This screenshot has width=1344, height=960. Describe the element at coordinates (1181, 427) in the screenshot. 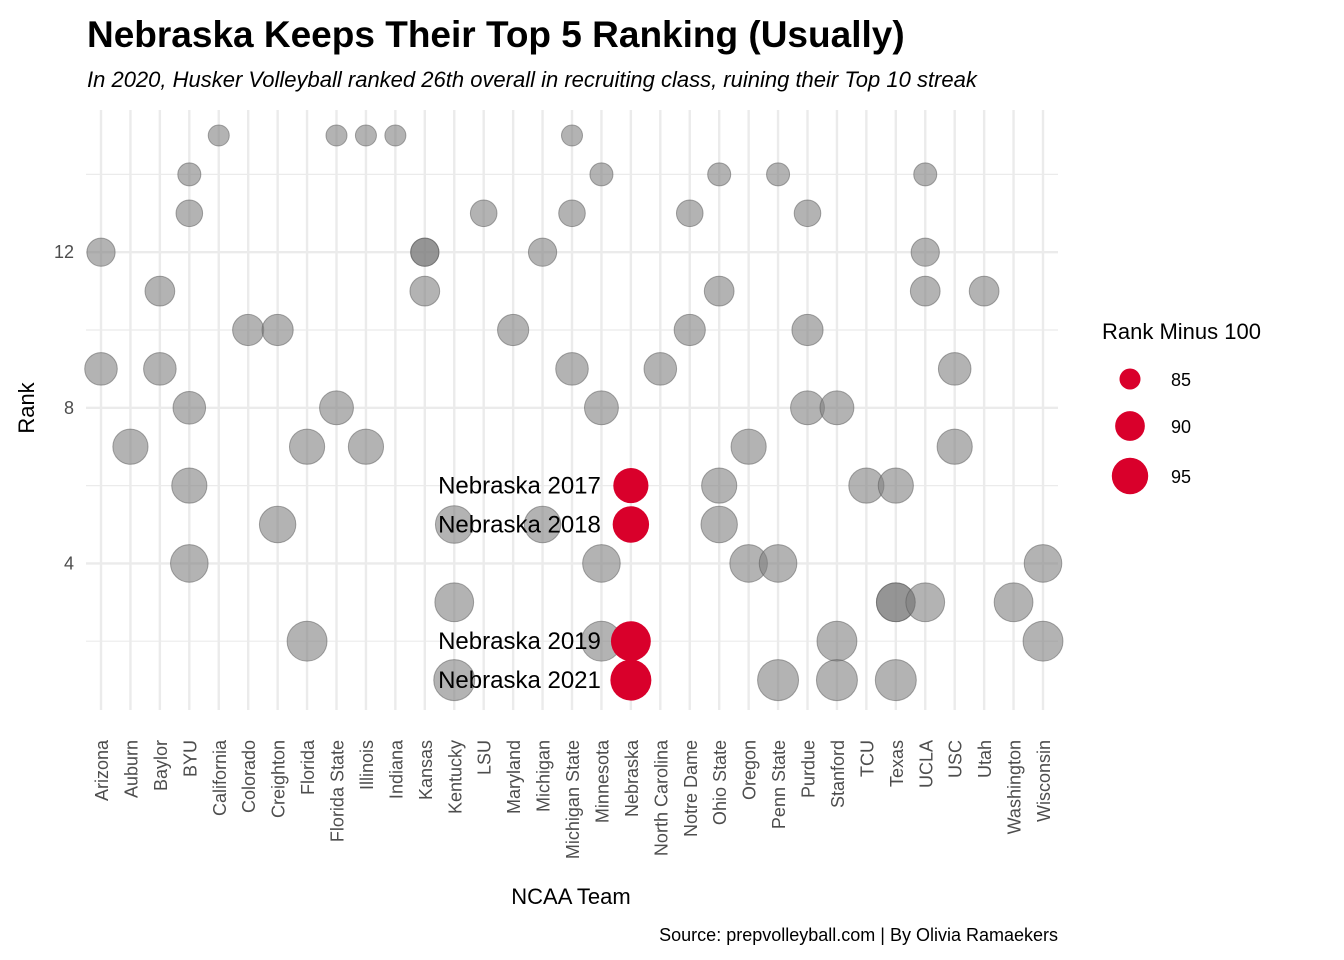

I see `legend-label: 90` at that location.